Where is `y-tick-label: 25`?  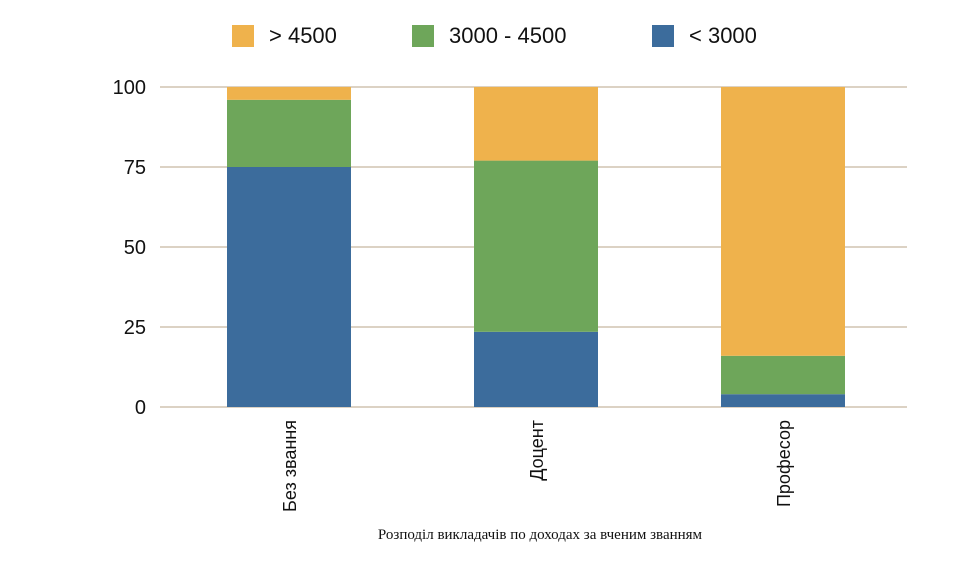
y-tick-label: 25 is located at coordinates (135, 328).